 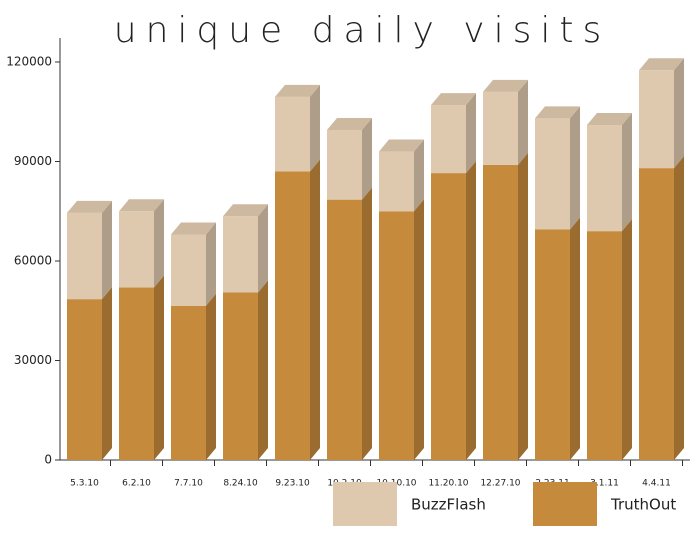 I want to click on y-tick-label: 0, so click(x=48, y=460).